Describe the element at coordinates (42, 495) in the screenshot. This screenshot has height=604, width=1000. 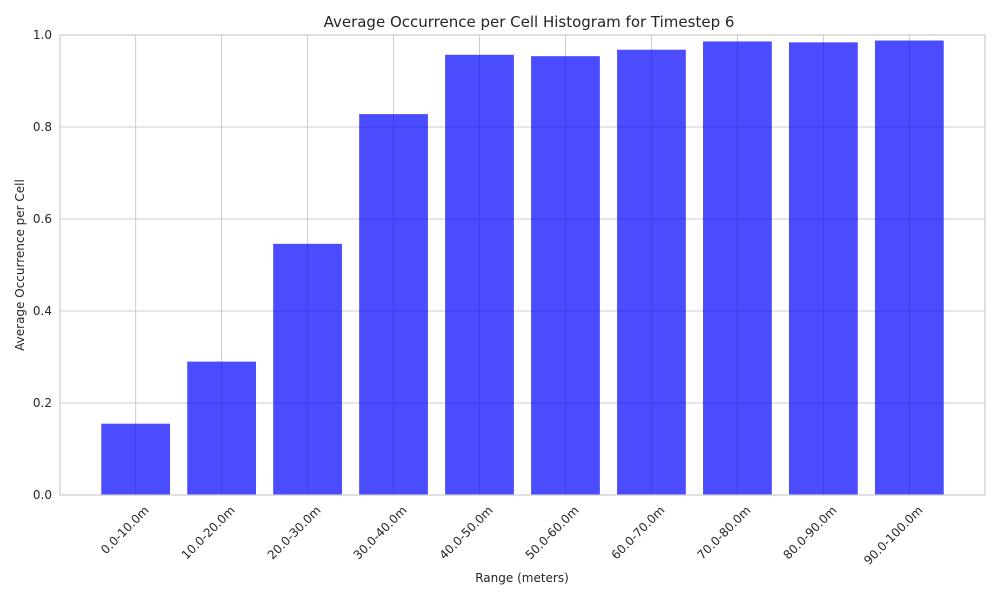
I see `y-tick-label: 0.0` at that location.